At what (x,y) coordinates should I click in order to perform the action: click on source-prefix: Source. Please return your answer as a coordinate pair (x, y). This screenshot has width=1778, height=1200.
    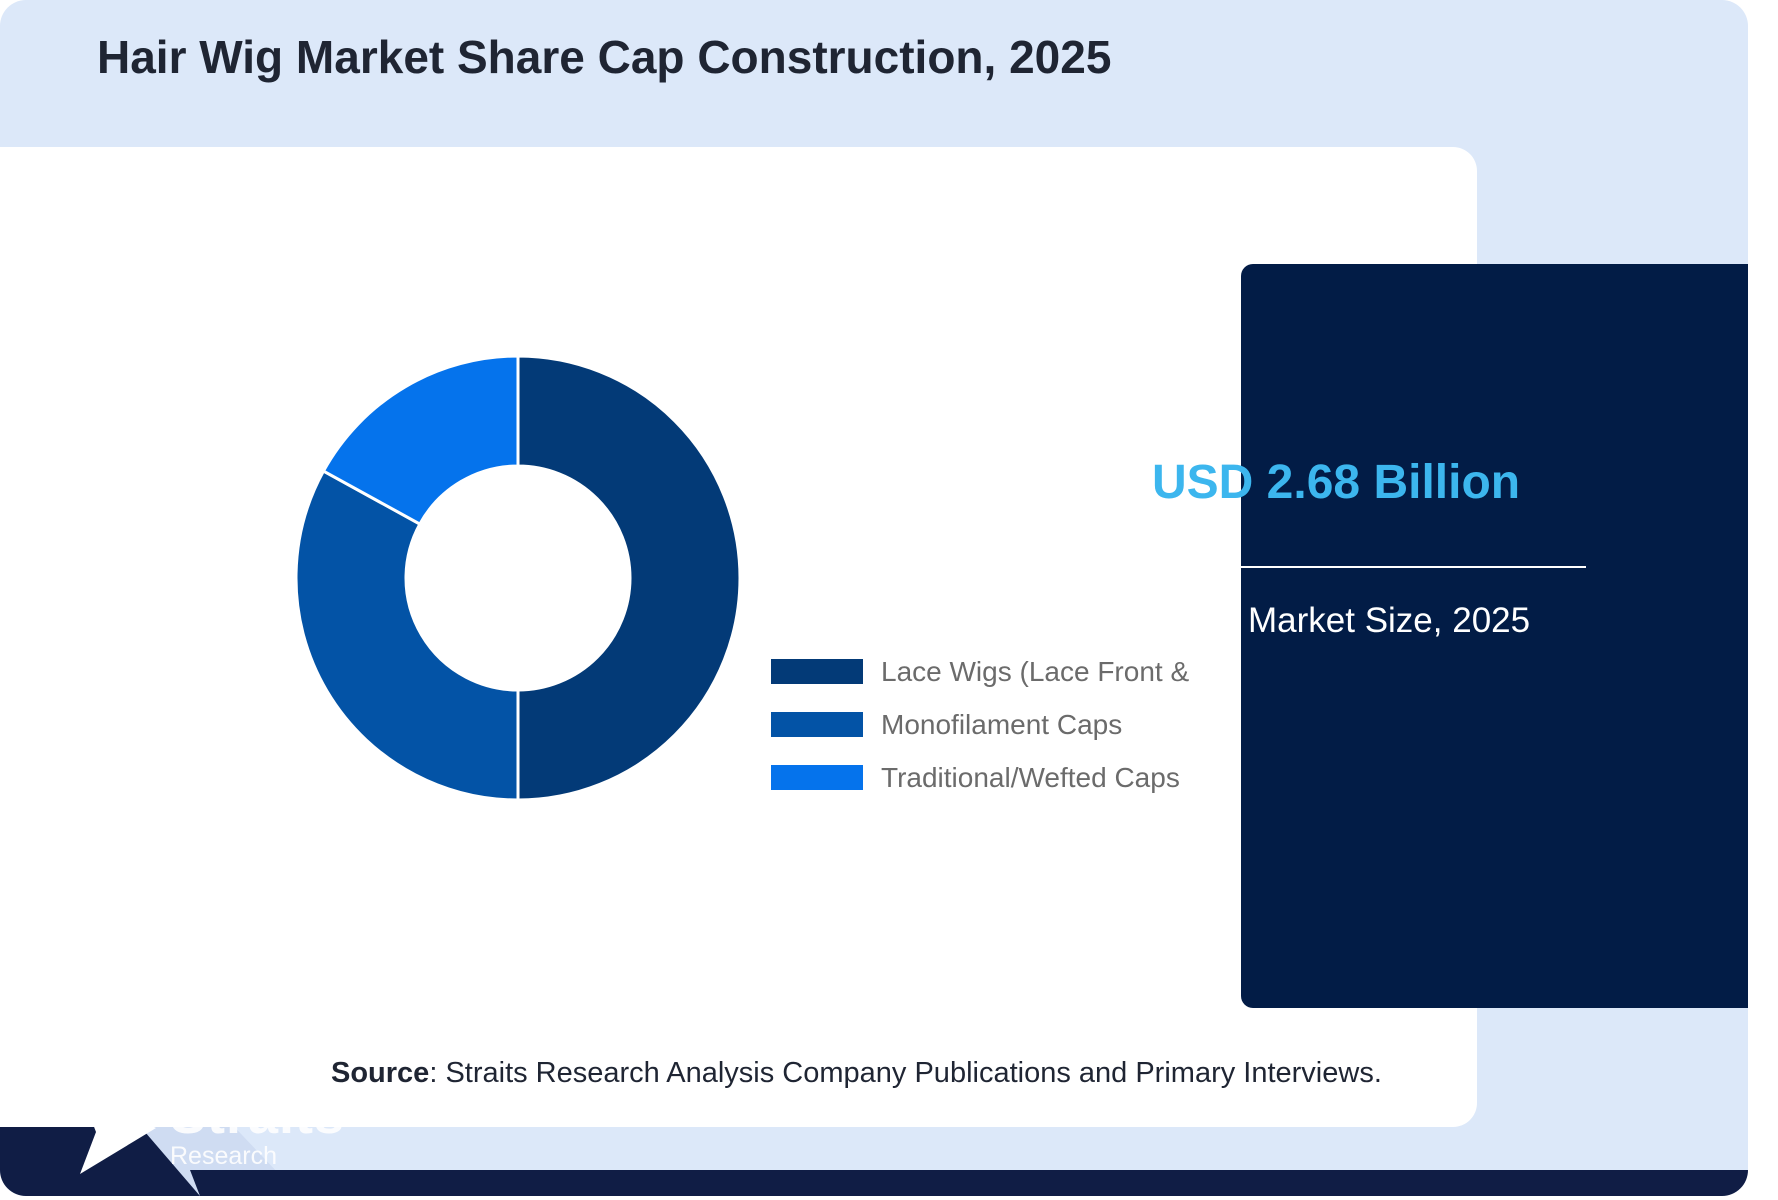
    Looking at the image, I should click on (380, 1073).